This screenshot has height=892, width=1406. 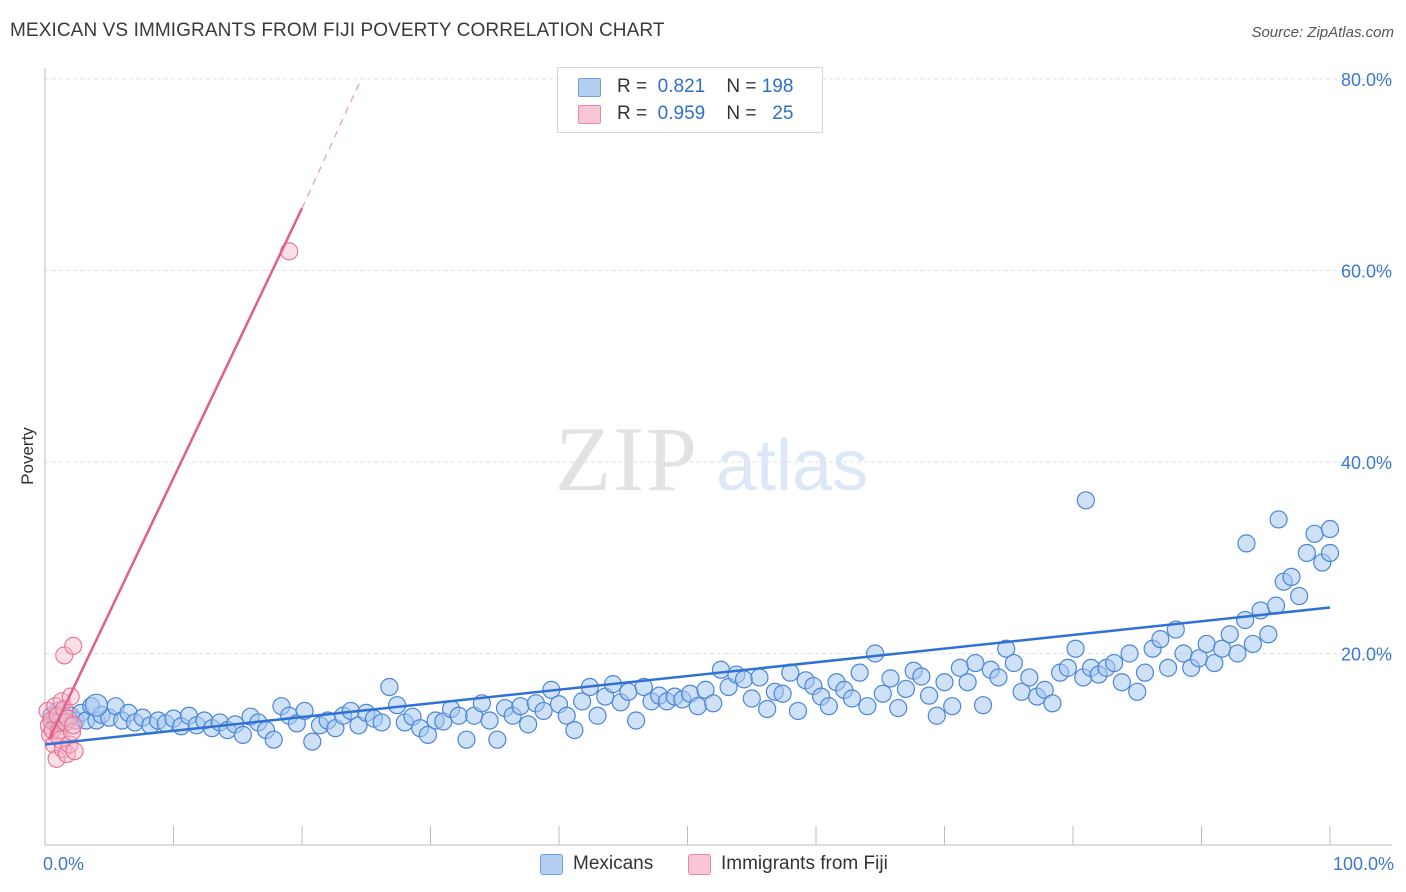 What do you see at coordinates (63, 864) in the screenshot?
I see `x-tick-label: 0.0%` at bounding box center [63, 864].